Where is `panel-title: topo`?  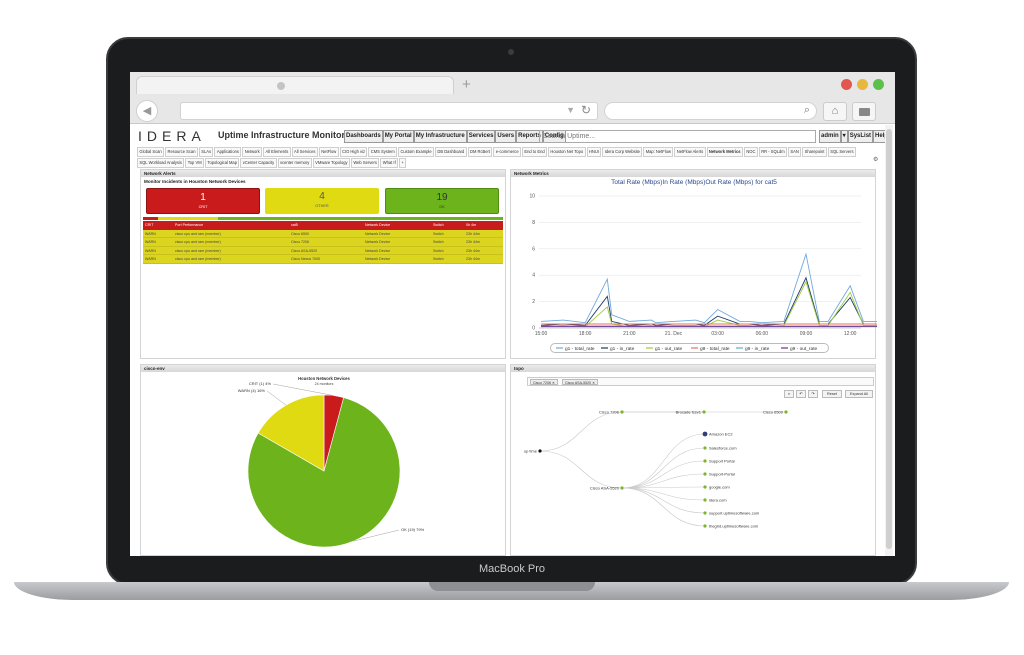
panel-title: topo is located at coordinates (693, 368).